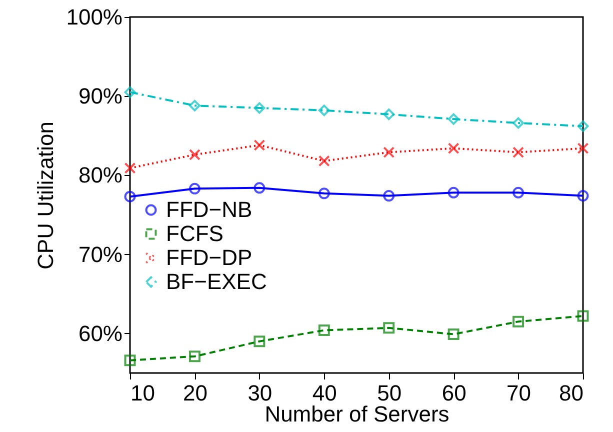 This screenshot has width=613, height=432. What do you see at coordinates (94, 17) in the screenshot?
I see `y-tick-label: 100%` at bounding box center [94, 17].